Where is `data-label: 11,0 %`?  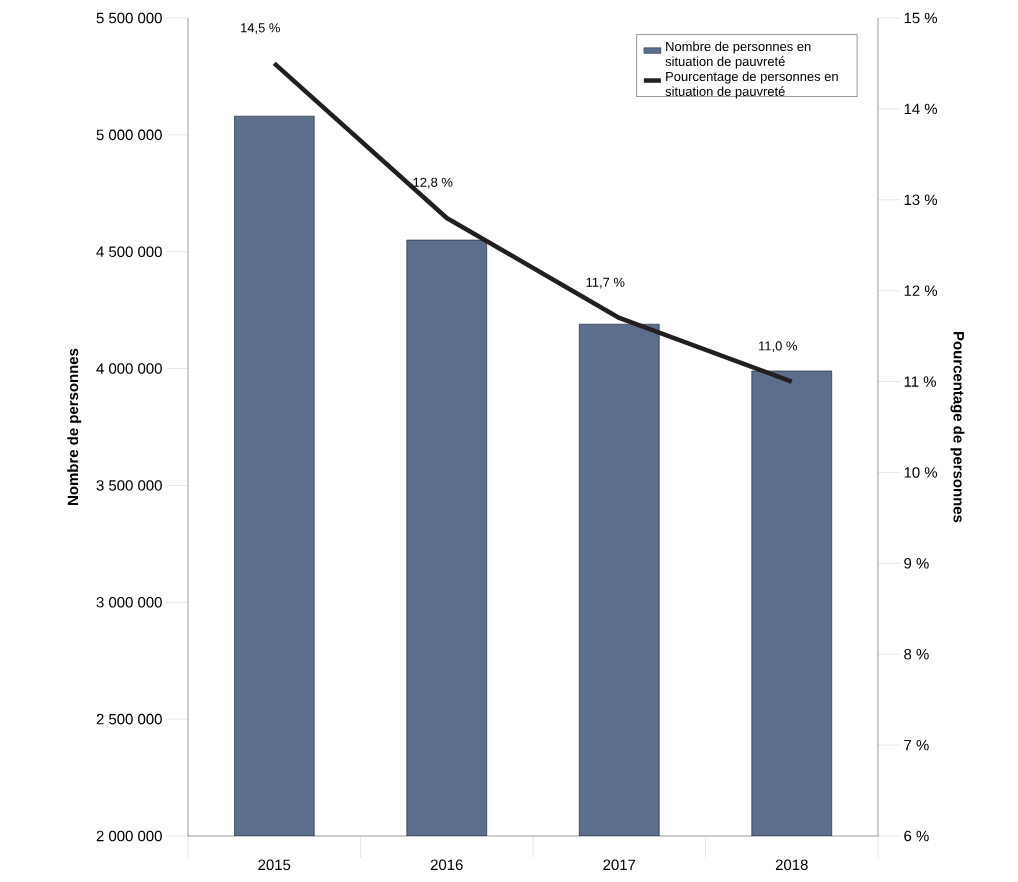
data-label: 11,0 % is located at coordinates (778, 347).